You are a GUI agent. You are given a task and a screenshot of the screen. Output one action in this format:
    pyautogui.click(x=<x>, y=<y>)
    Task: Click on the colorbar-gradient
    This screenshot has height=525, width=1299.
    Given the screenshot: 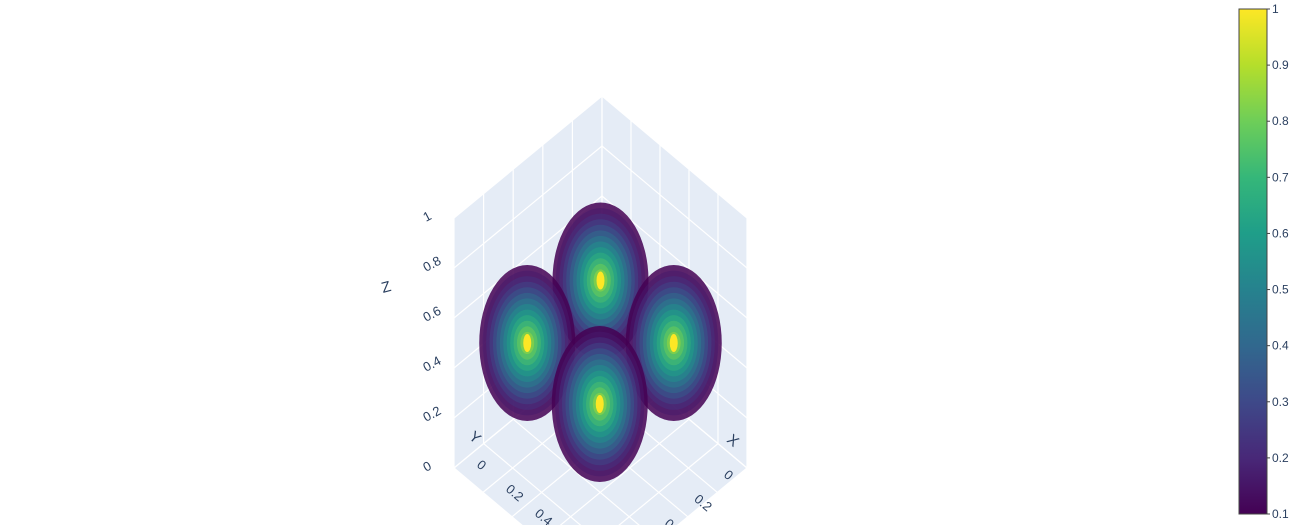 What is the action you would take?
    pyautogui.click(x=1253, y=261)
    